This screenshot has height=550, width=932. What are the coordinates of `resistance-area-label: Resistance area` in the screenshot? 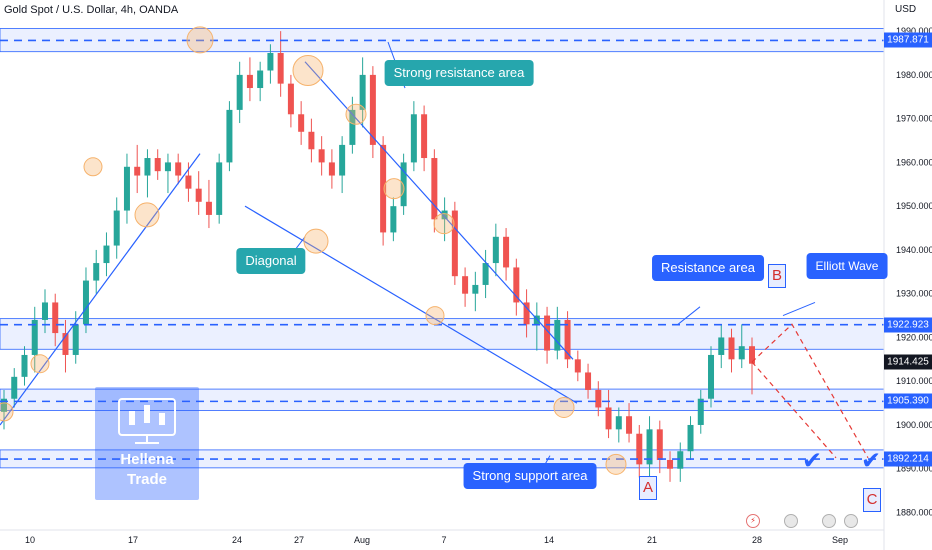 It's located at (708, 268).